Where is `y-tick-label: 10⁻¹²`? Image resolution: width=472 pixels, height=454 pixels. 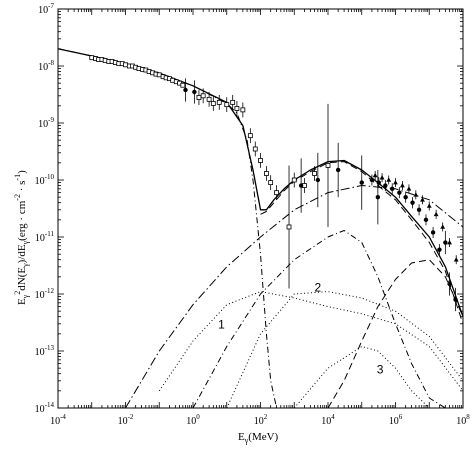 y-tick-label: 10⁻¹² is located at coordinates (45, 294).